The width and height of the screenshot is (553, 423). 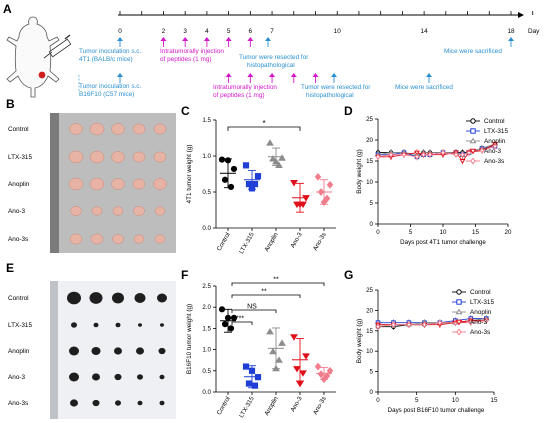 What do you see at coordinates (436, 410) in the screenshot?
I see `x-axis-label: Days post B16F10 tumor challenge` at bounding box center [436, 410].